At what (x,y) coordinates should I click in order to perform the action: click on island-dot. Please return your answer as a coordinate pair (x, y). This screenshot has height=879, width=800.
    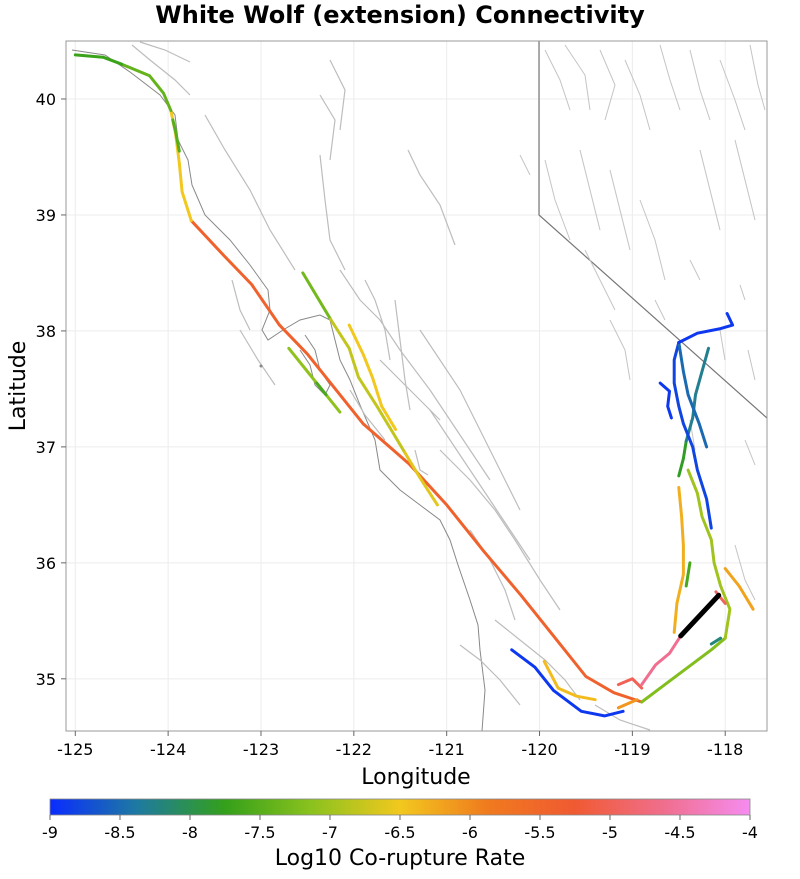
    Looking at the image, I should click on (261, 366).